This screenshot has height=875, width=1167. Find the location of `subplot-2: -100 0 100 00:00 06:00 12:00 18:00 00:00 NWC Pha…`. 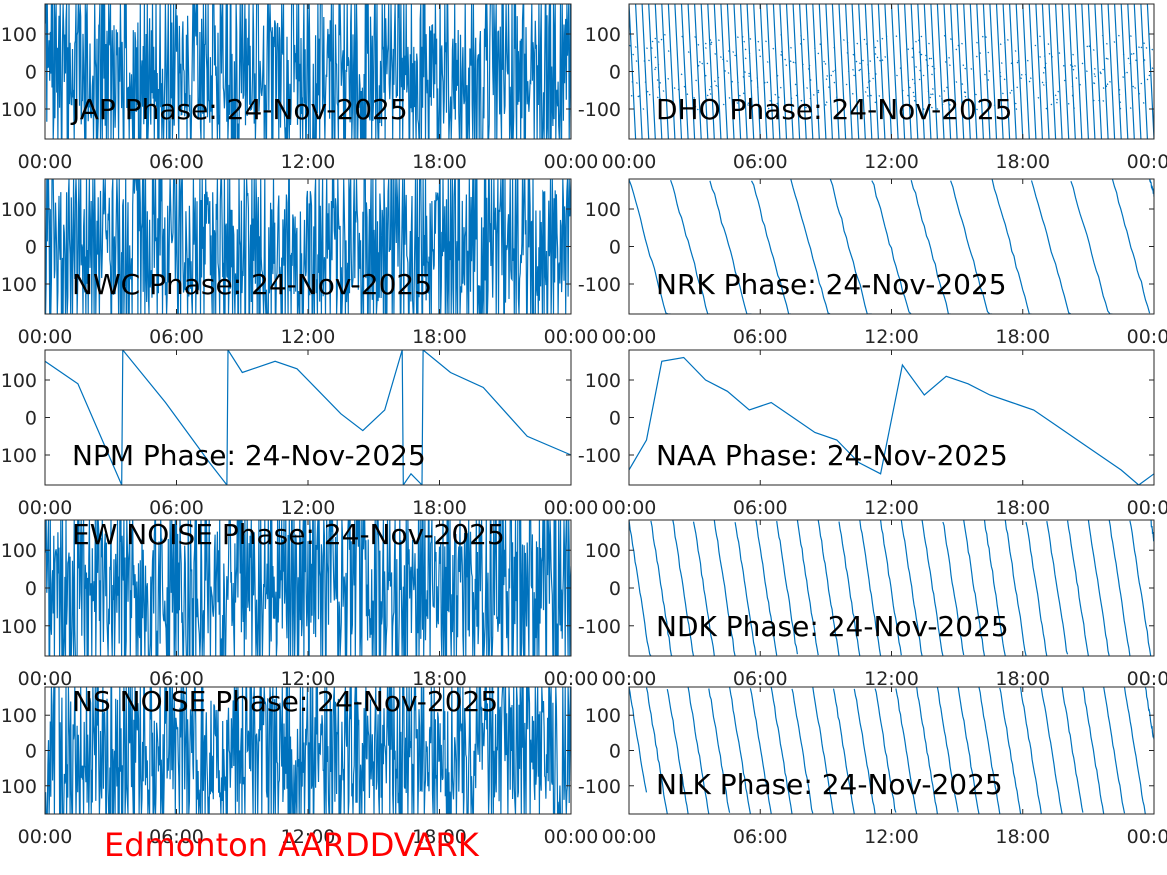

subplot-2: -100 0 100 00:00 06:00 12:00 18:00 00:00 NWC Pha… is located at coordinates (299, 263).